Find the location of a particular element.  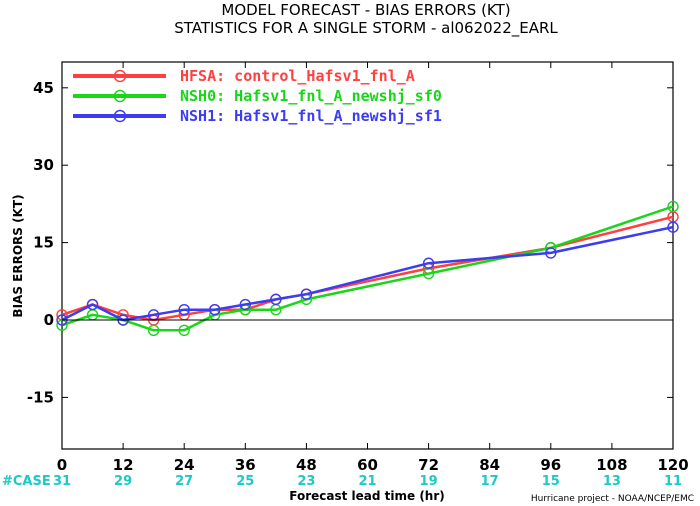

case-count: 29 is located at coordinates (123, 481).